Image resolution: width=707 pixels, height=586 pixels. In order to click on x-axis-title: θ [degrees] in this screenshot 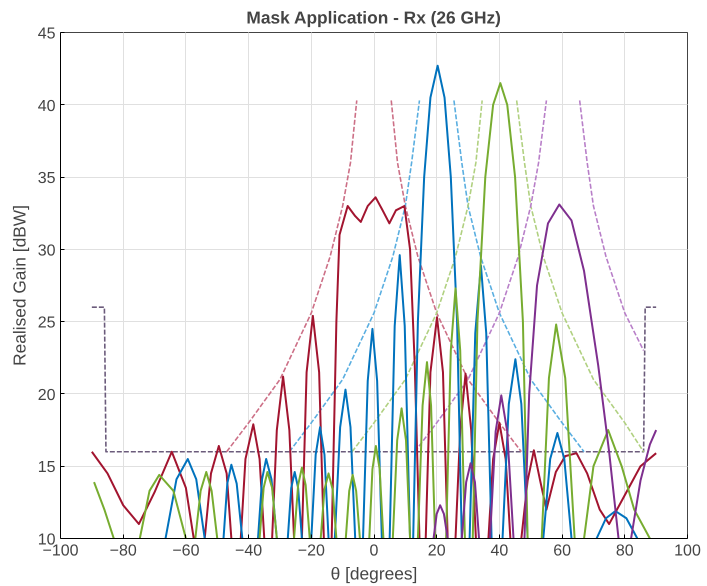, I will do `click(374, 574)`.